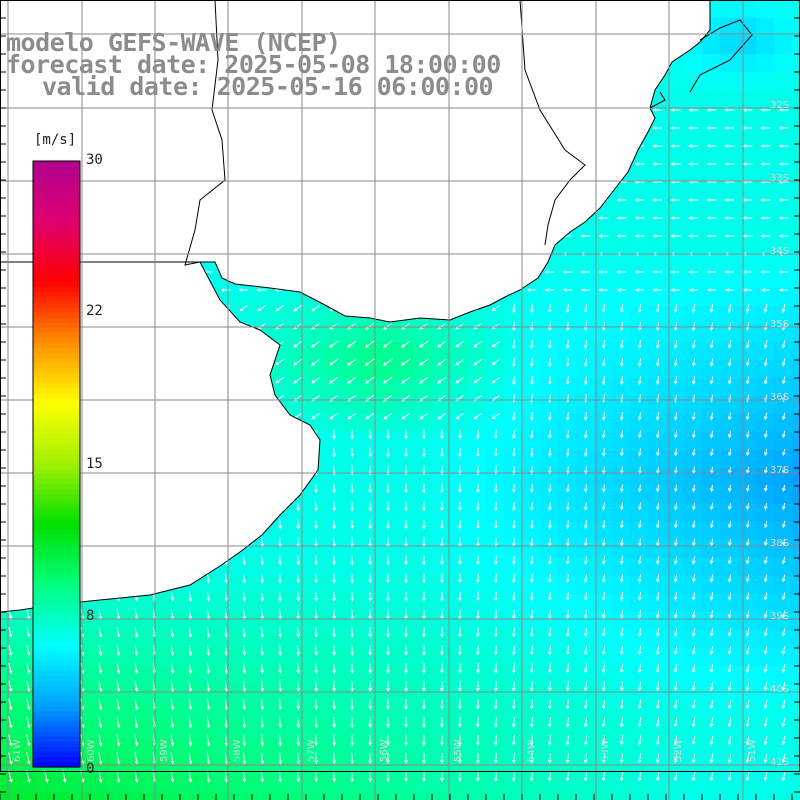  I want to click on title-forecast-date: forecast date: 2025-05-08 18:00:00, so click(253, 64).